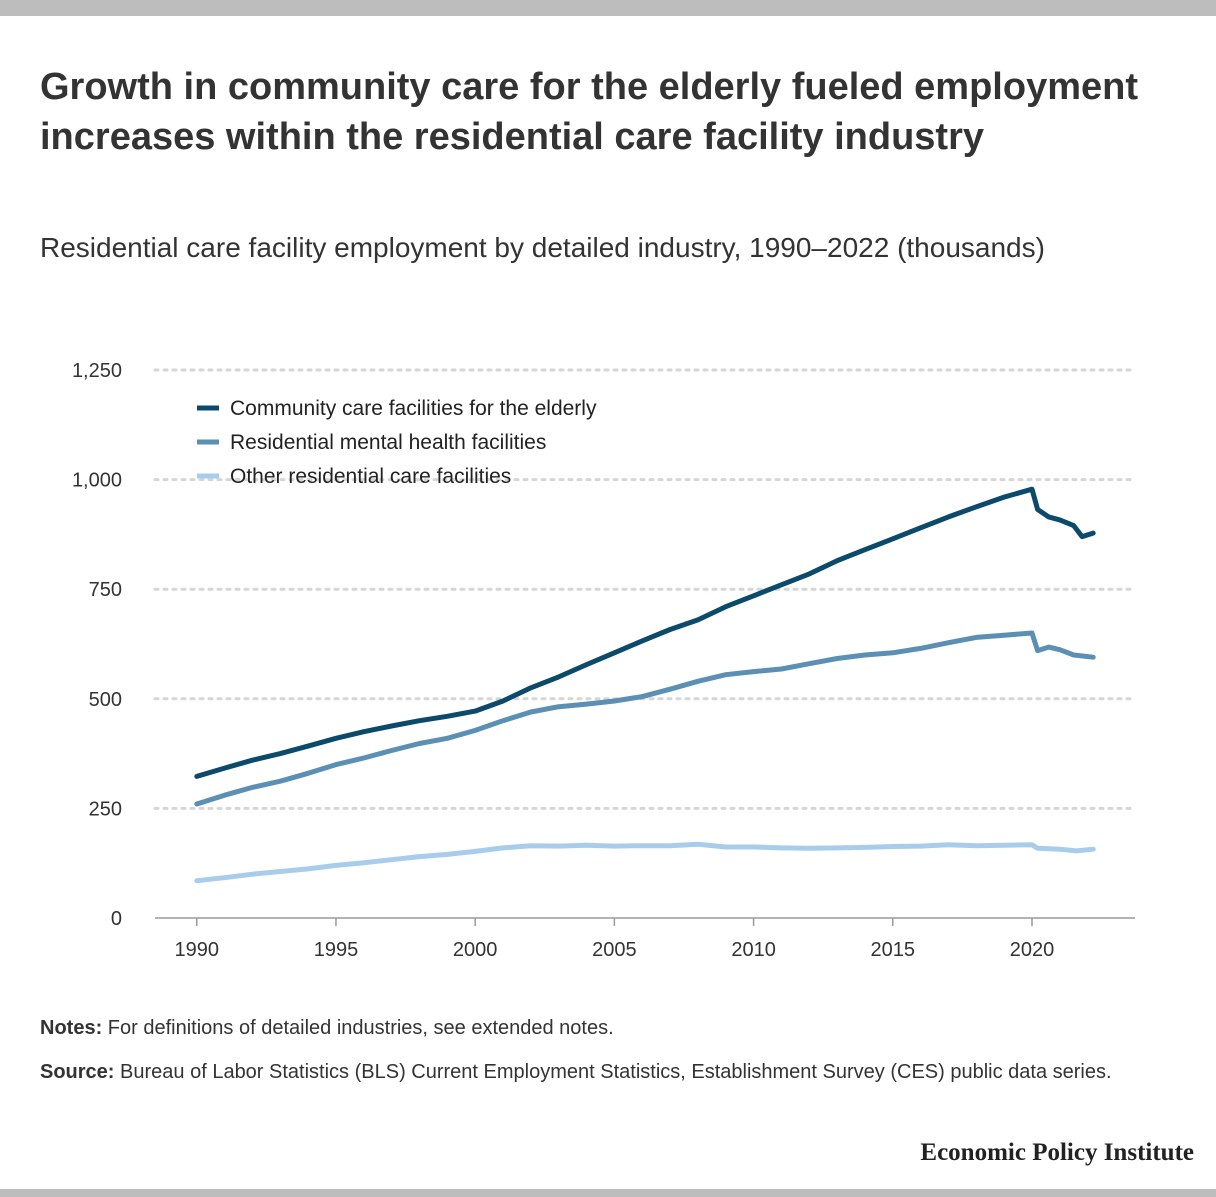 This screenshot has height=1197, width=1216. Describe the element at coordinates (105, 700) in the screenshot. I see `y-tick-label: 500` at that location.